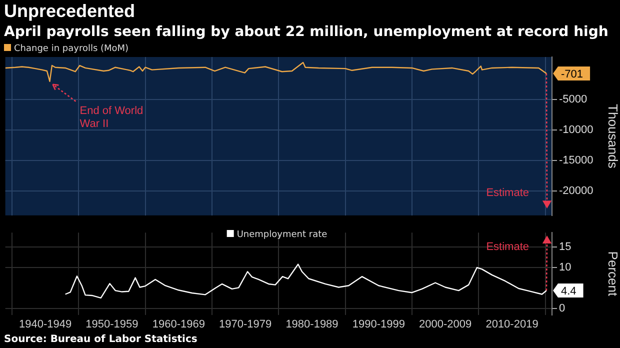 The image size is (620, 348). Describe the element at coordinates (245, 324) in the screenshot. I see `x-tick-label: 1970-1979` at that location.